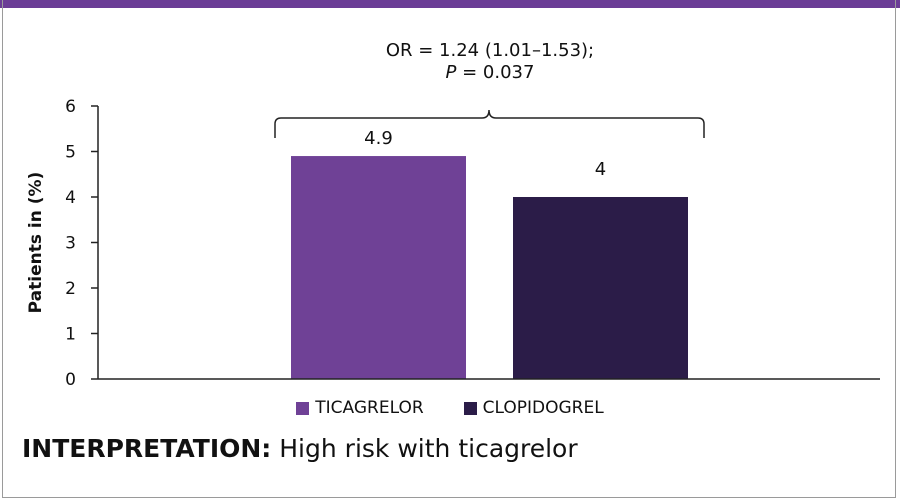 This screenshot has width=900, height=503. Describe the element at coordinates (36, 243) in the screenshot. I see `y-axis-label: Patients in (%)` at that location.